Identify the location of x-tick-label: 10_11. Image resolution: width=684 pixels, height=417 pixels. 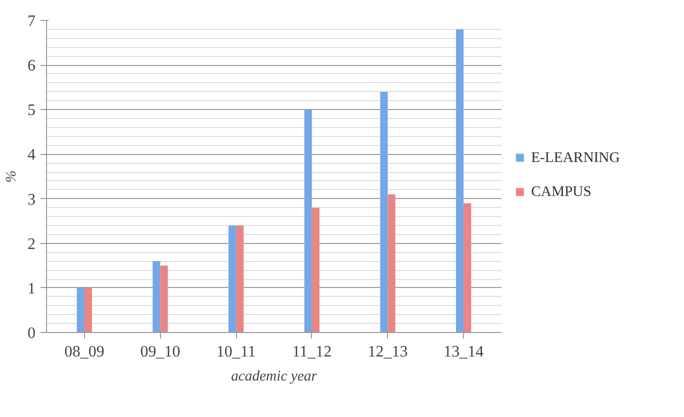
(236, 352).